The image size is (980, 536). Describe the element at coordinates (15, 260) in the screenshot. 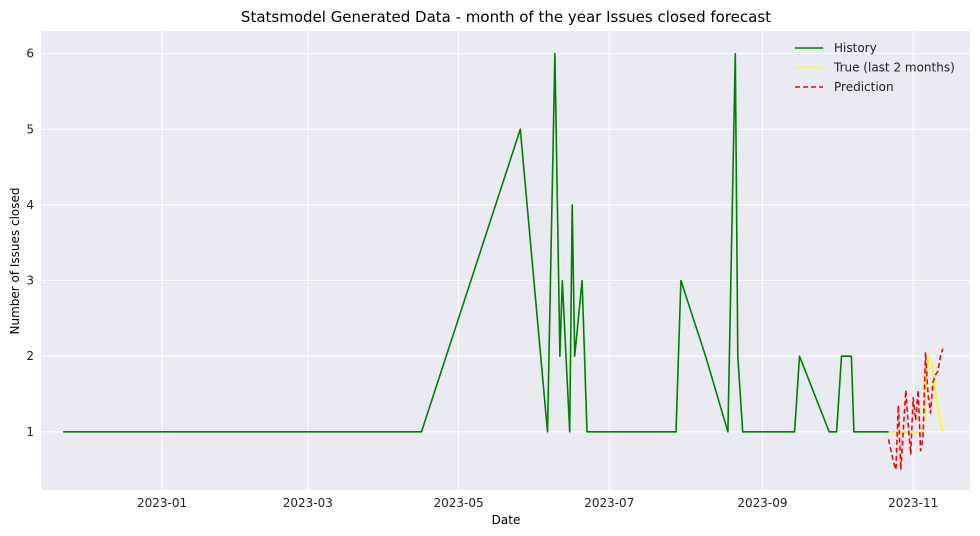

I see `y-axis-label: Number of Issues closed` at that location.